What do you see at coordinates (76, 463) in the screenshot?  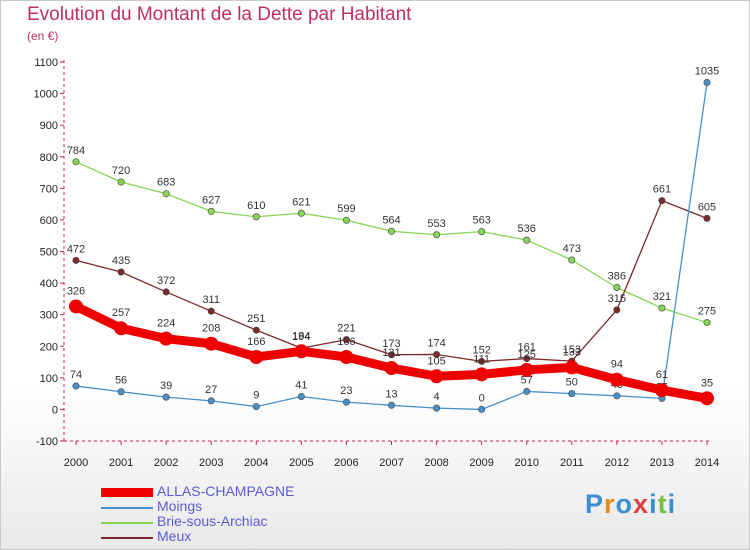 I see `x-tick-label: 2000` at bounding box center [76, 463].